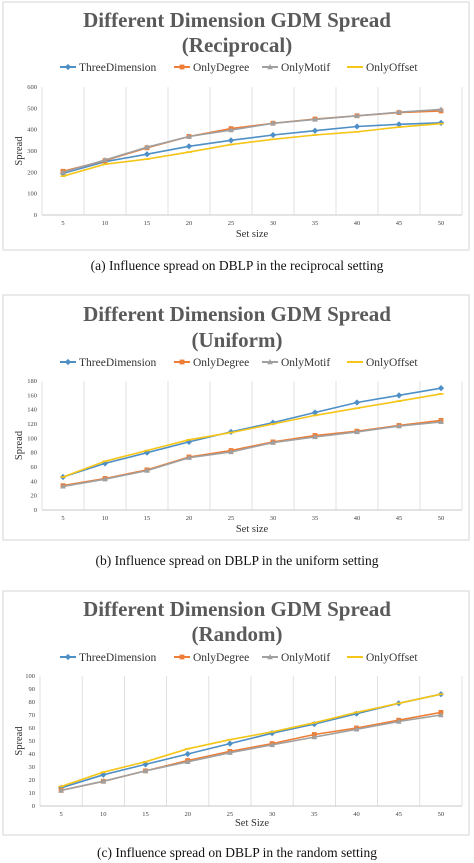 This screenshot has width=474, height=863. What do you see at coordinates (32, 87) in the screenshot?
I see `y-tick-label: 600` at bounding box center [32, 87].